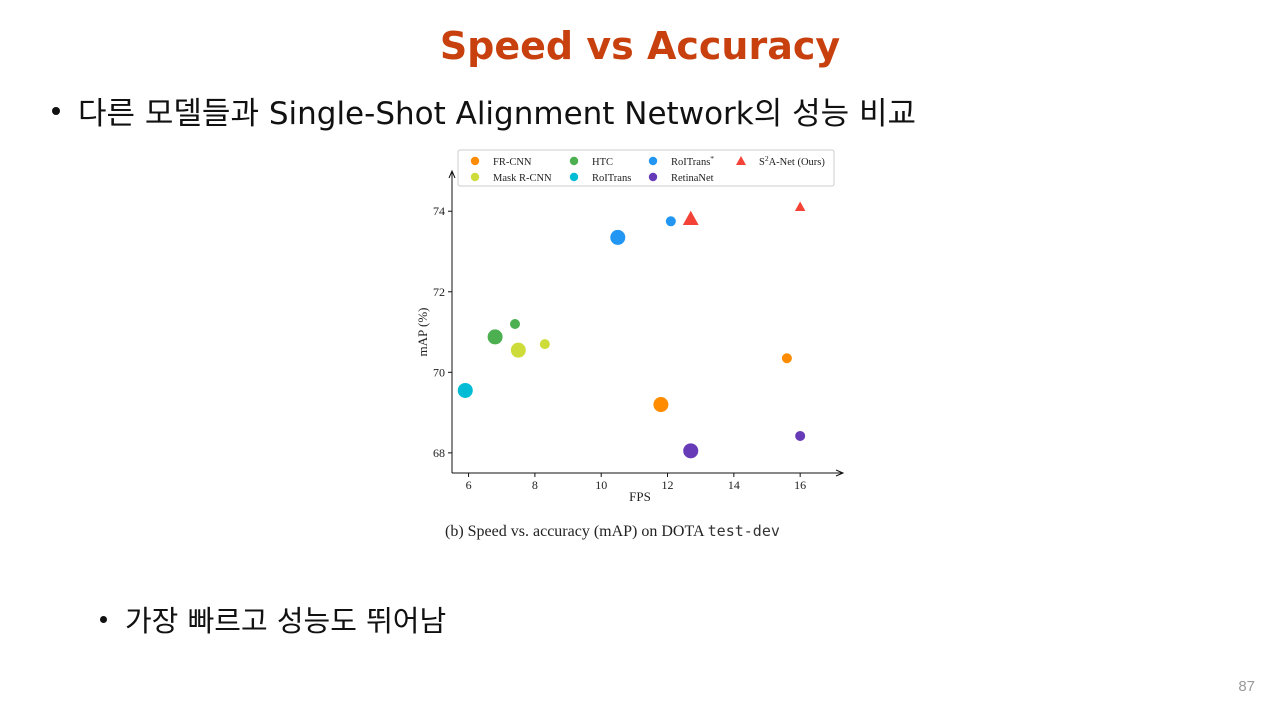 The height and width of the screenshot is (720, 1280). Describe the element at coordinates (439, 211) in the screenshot. I see `y-tick-label: 74` at that location.